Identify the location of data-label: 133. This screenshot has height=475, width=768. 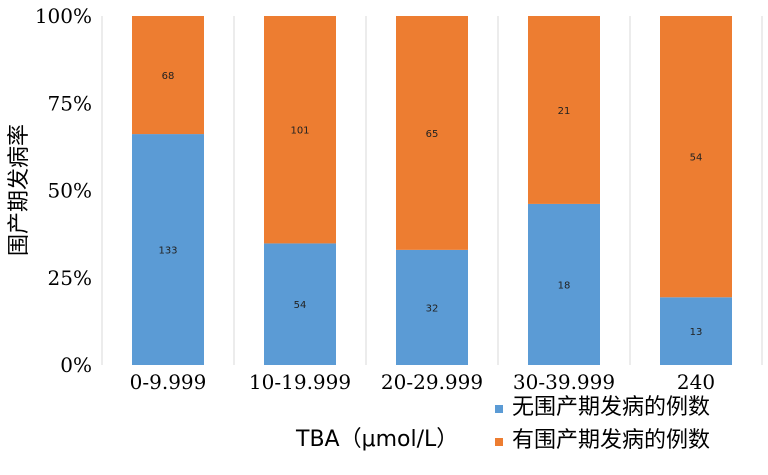
(167, 251).